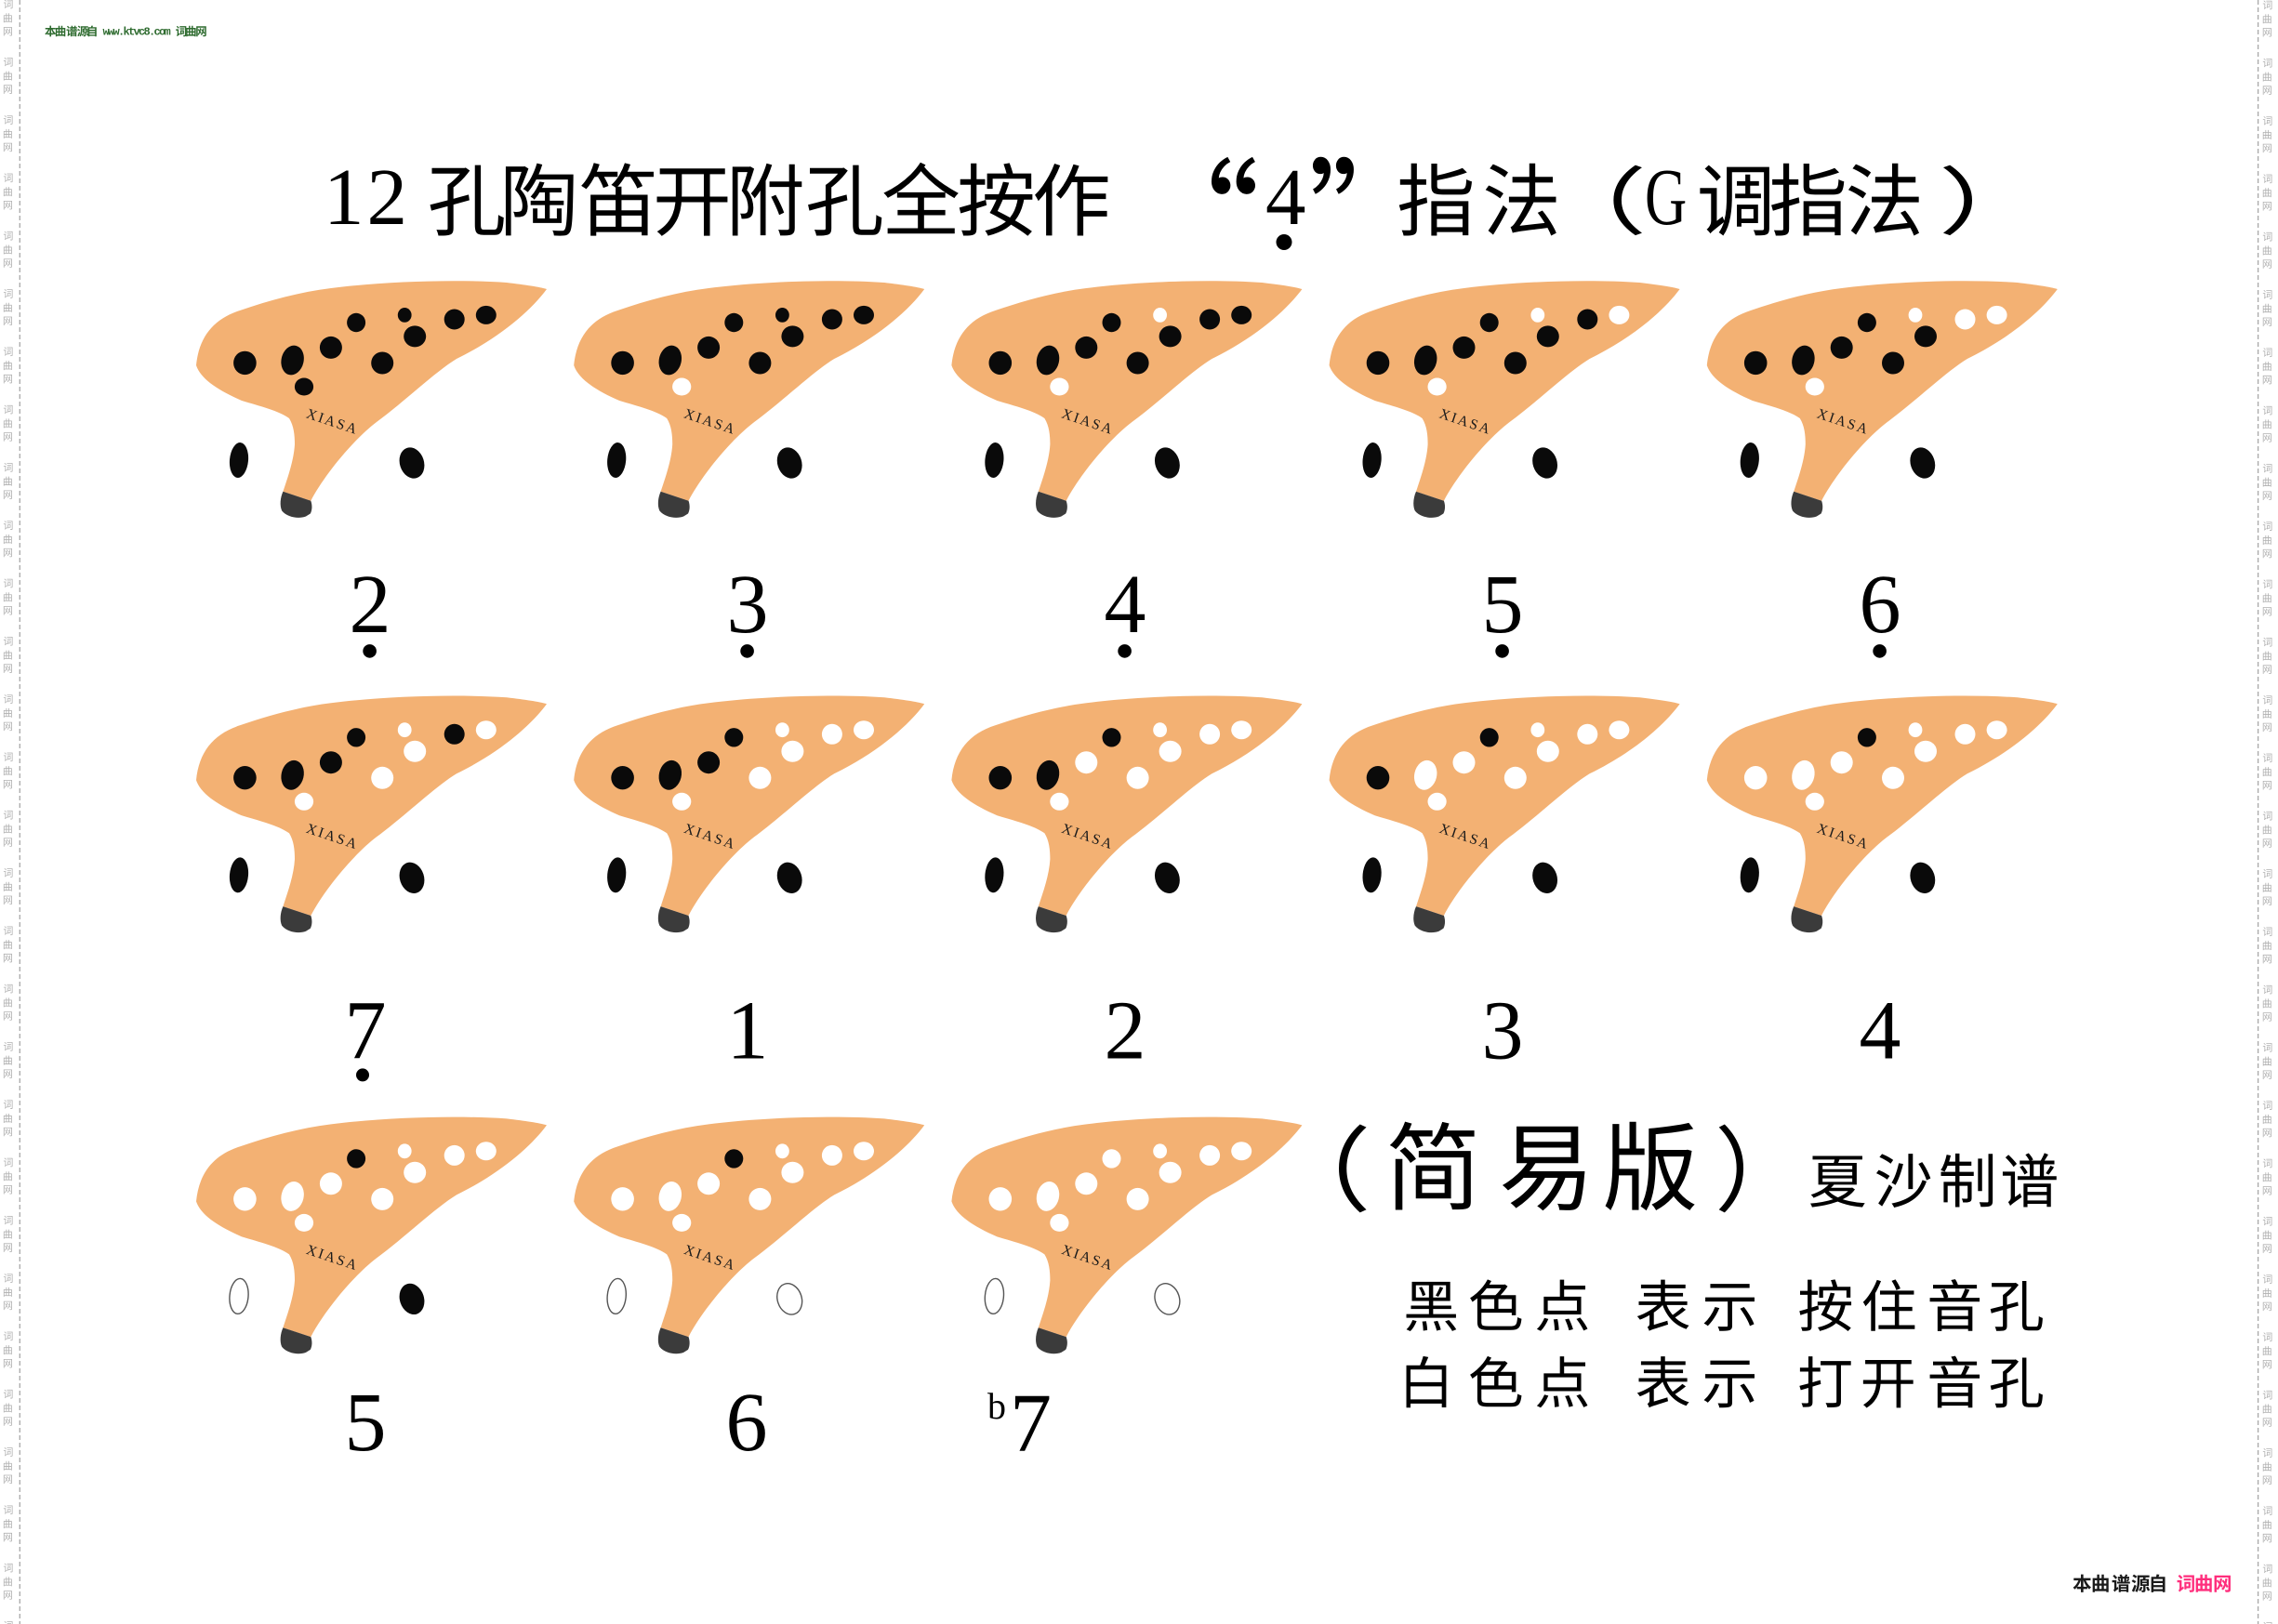  What do you see at coordinates (367, 197) in the screenshot?
I see `svg-text: 12` at bounding box center [367, 197].